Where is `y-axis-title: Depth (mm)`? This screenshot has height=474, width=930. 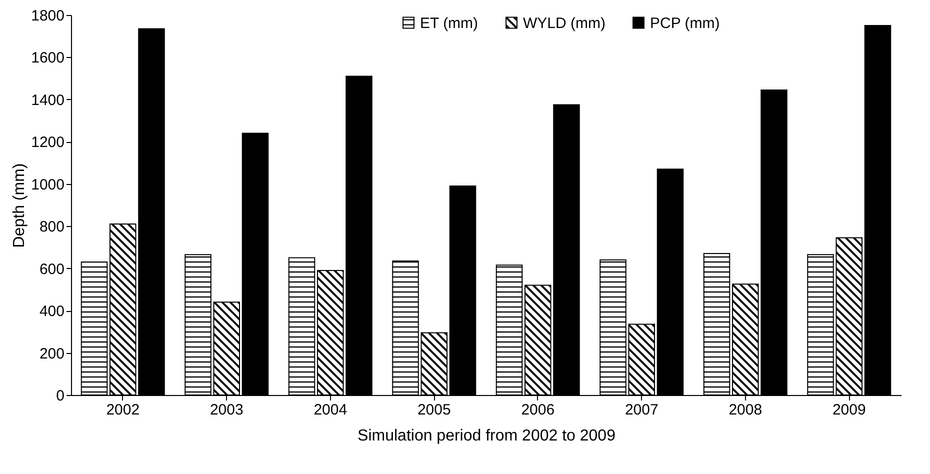 y-axis-title: Depth (mm) is located at coordinates (19, 205).